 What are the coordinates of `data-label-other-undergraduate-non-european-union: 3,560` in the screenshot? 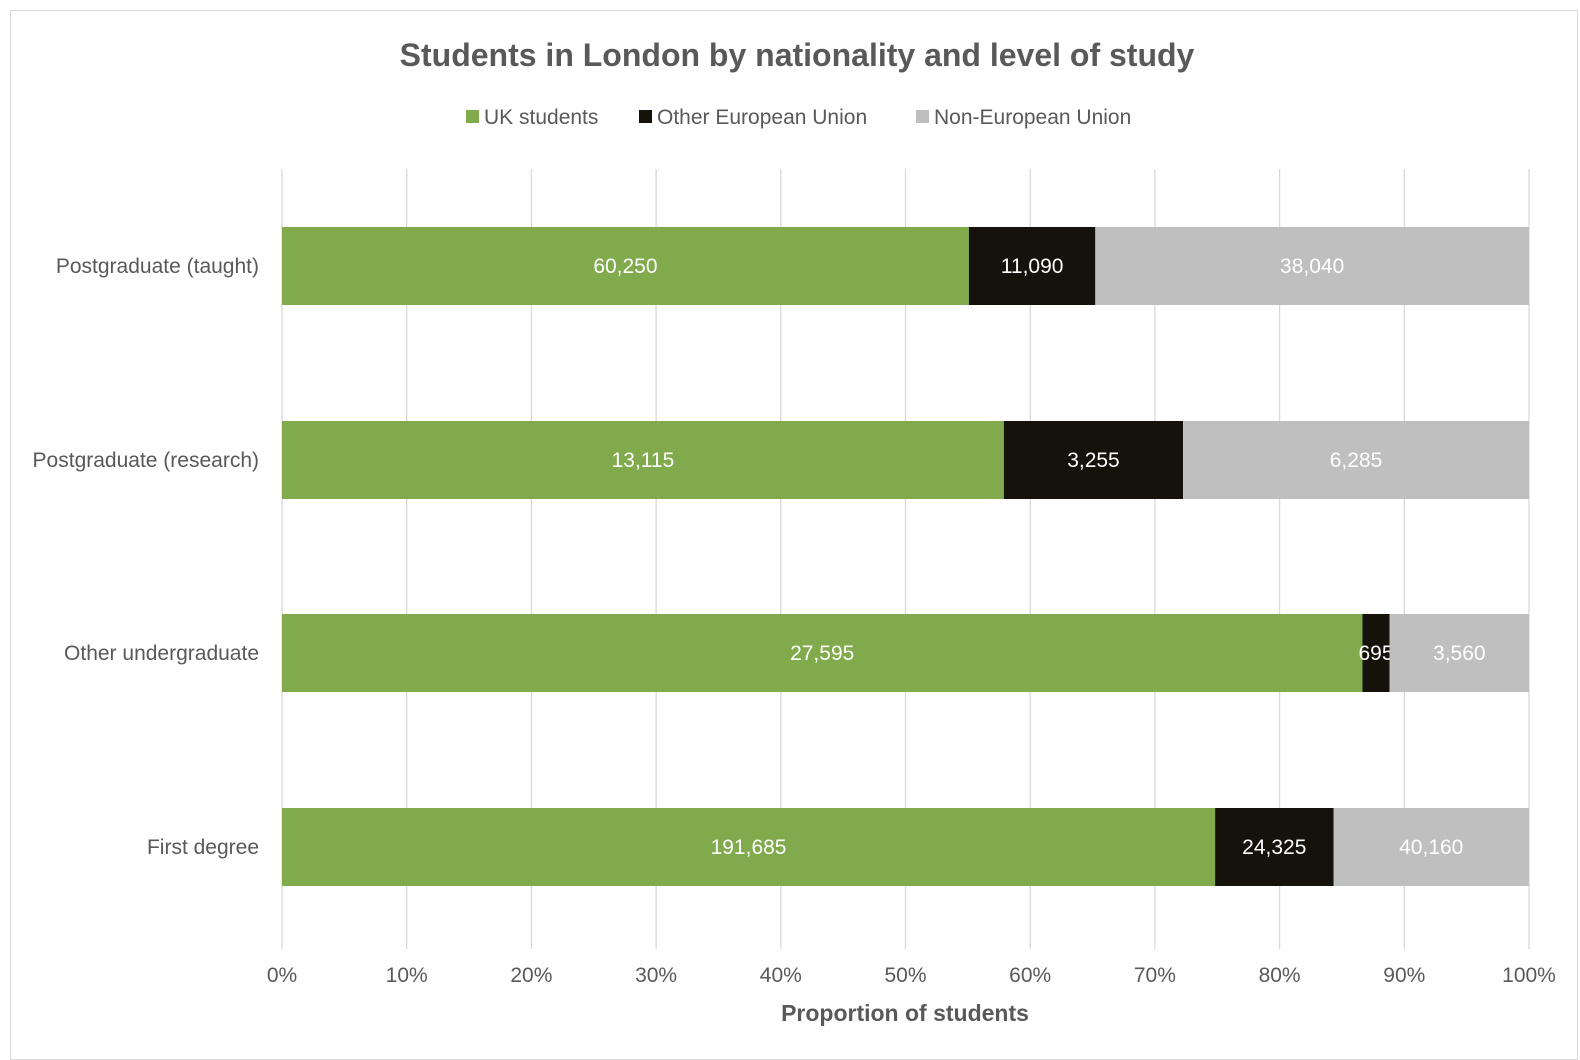 It's located at (1459, 653).